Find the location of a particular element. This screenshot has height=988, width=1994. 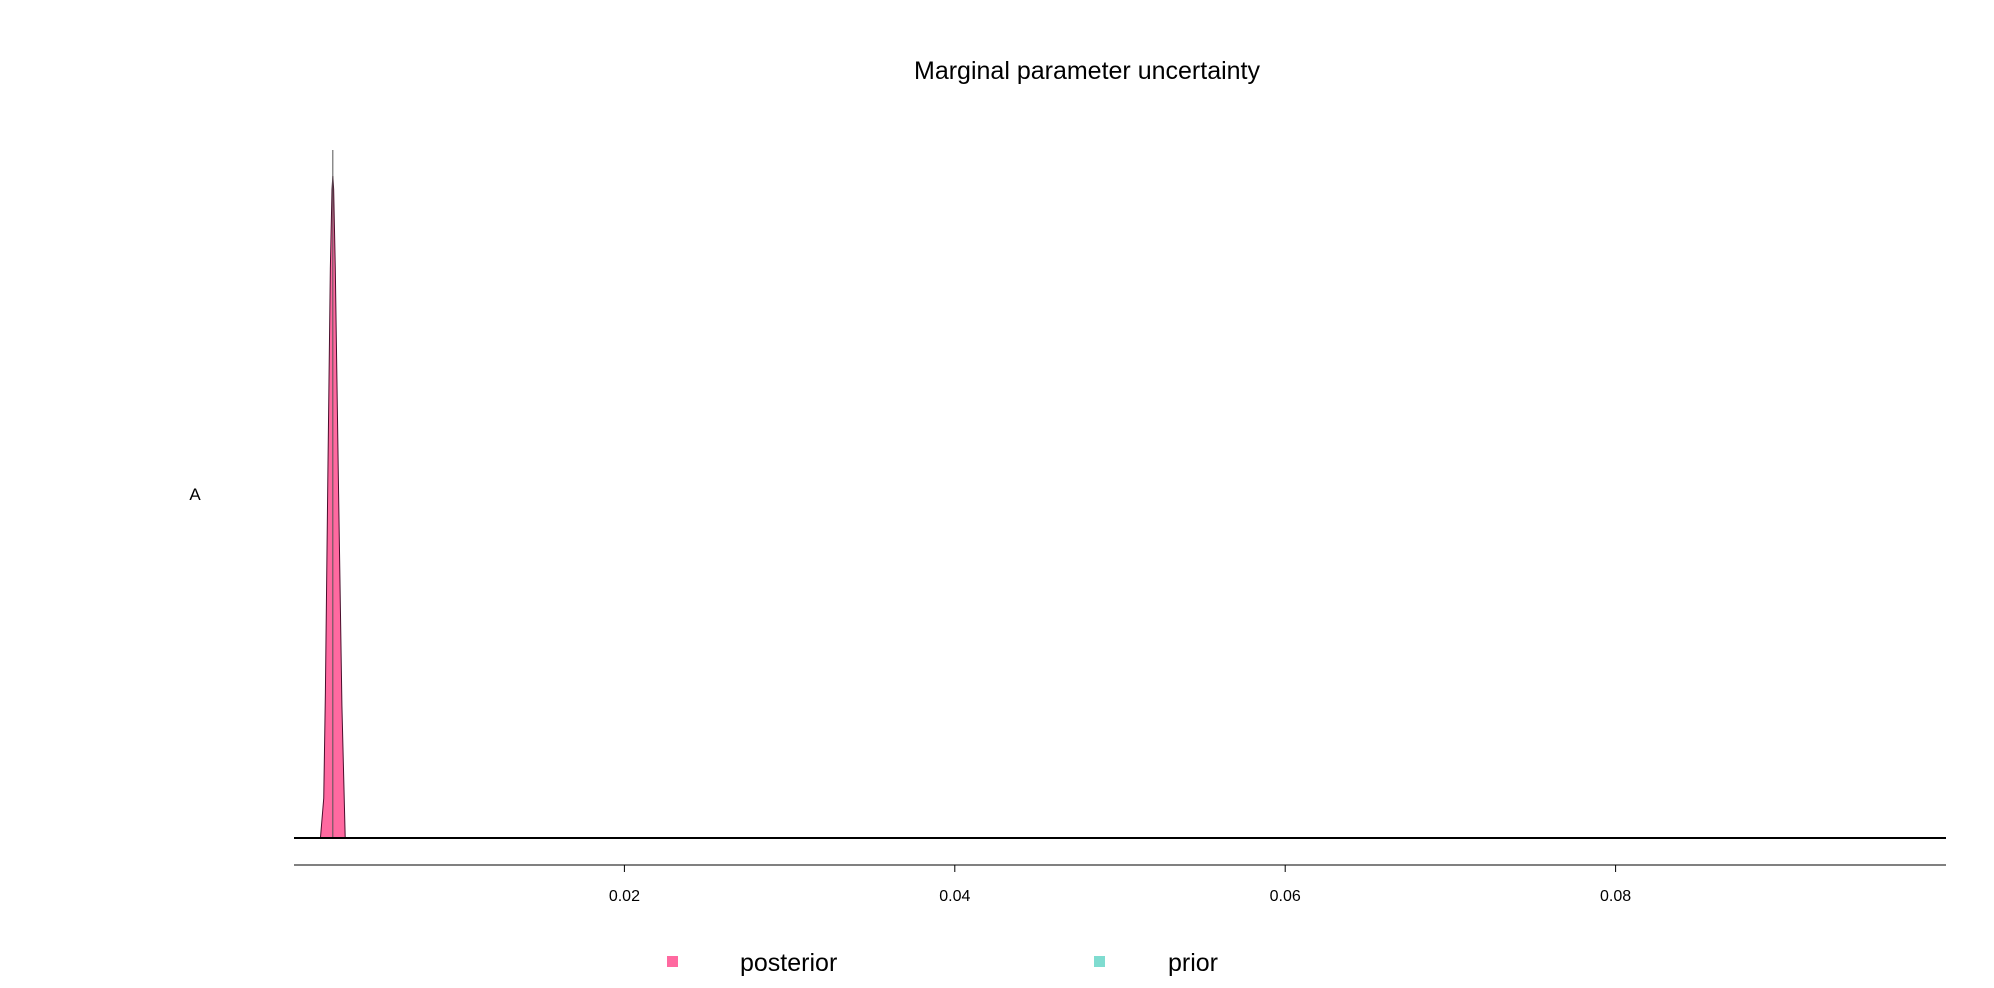

chart-title: Marginal parameter uncertainty is located at coordinates (1087, 71).